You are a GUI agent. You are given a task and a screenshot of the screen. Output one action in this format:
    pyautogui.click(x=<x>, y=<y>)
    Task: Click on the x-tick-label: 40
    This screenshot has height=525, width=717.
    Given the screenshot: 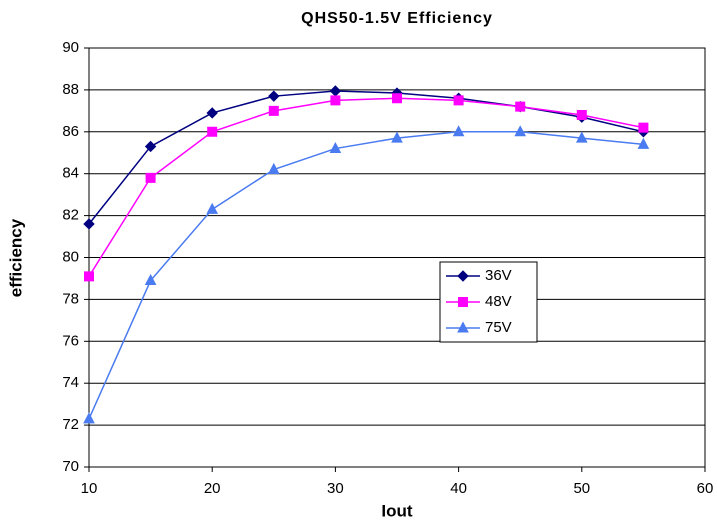 What is the action you would take?
    pyautogui.click(x=458, y=488)
    